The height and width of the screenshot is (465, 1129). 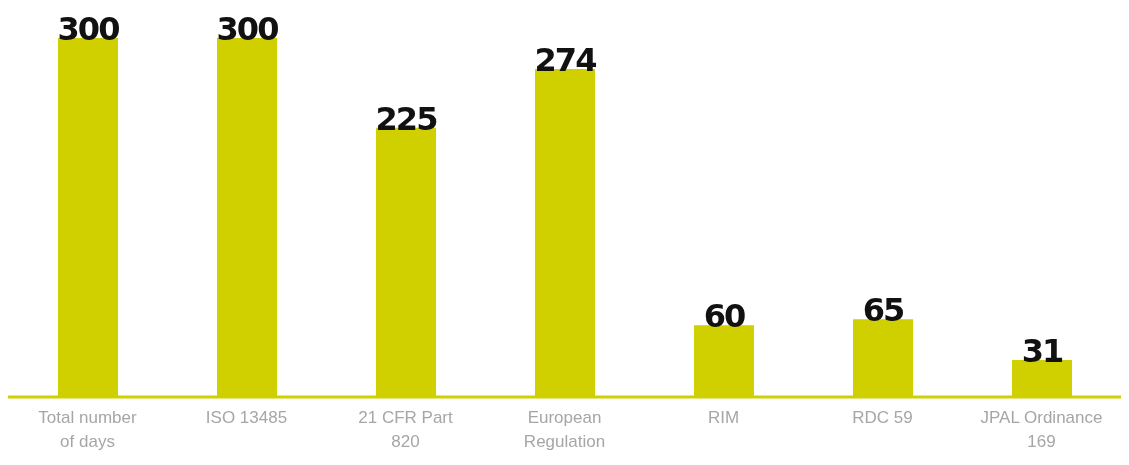 I want to click on data-label: 274, so click(x=565, y=60).